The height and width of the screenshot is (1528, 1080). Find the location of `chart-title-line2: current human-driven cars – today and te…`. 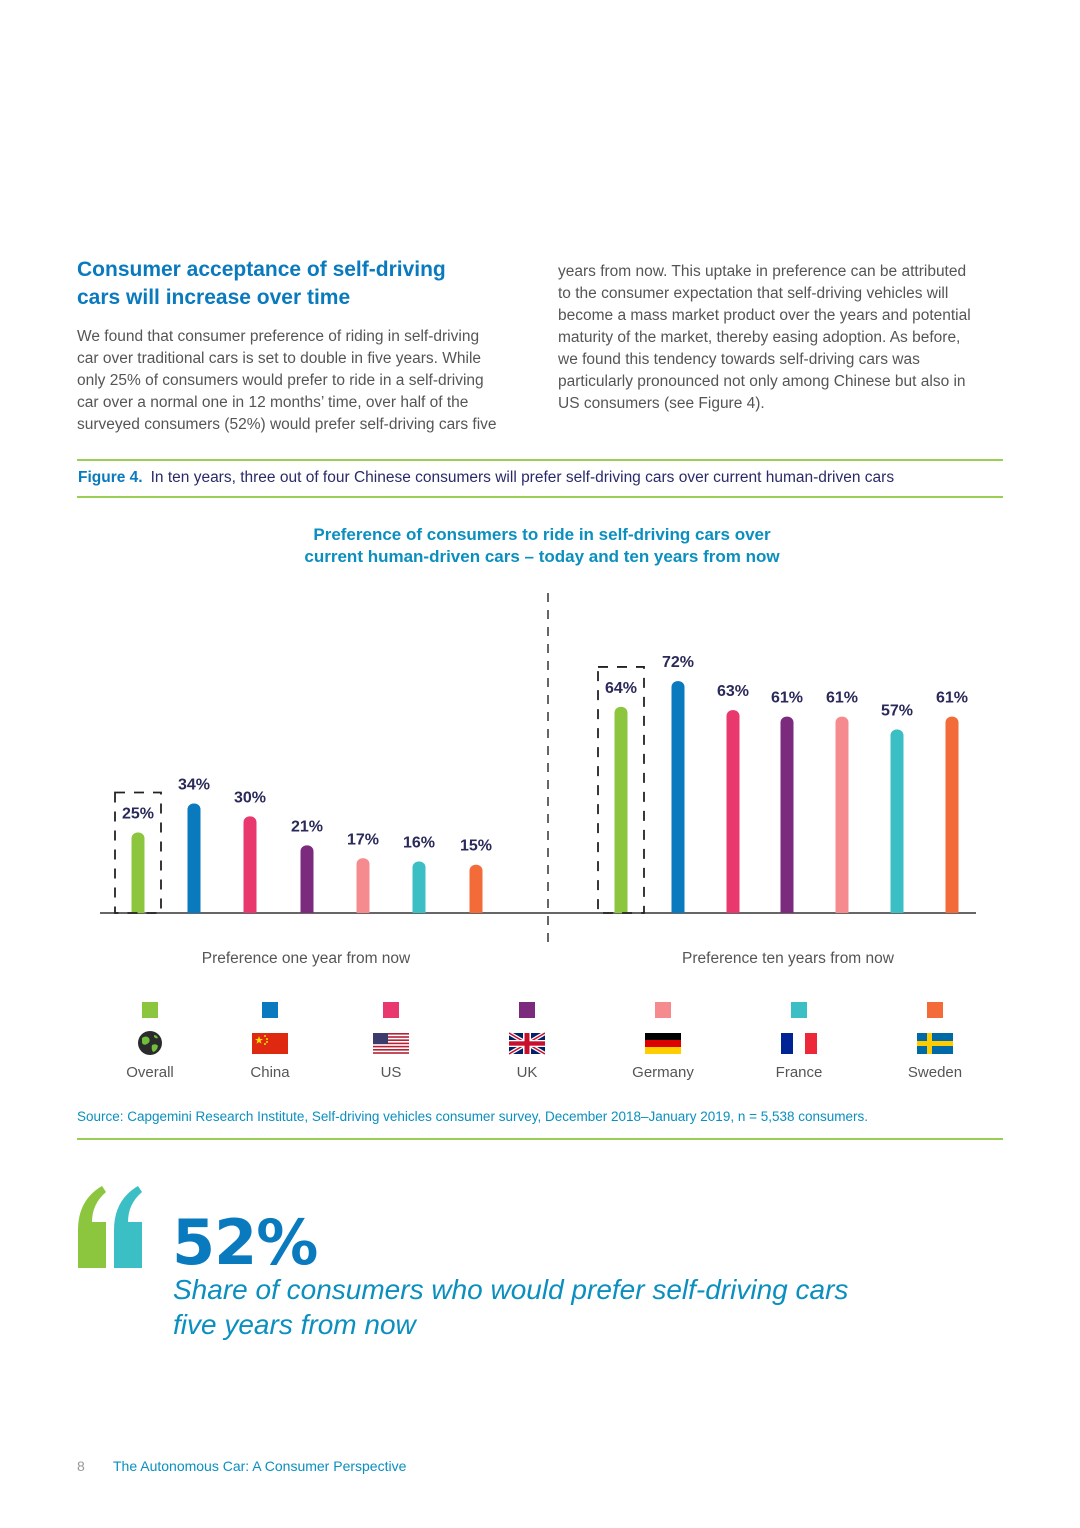

chart-title-line2: current human-driven cars – today and te… is located at coordinates (542, 556).